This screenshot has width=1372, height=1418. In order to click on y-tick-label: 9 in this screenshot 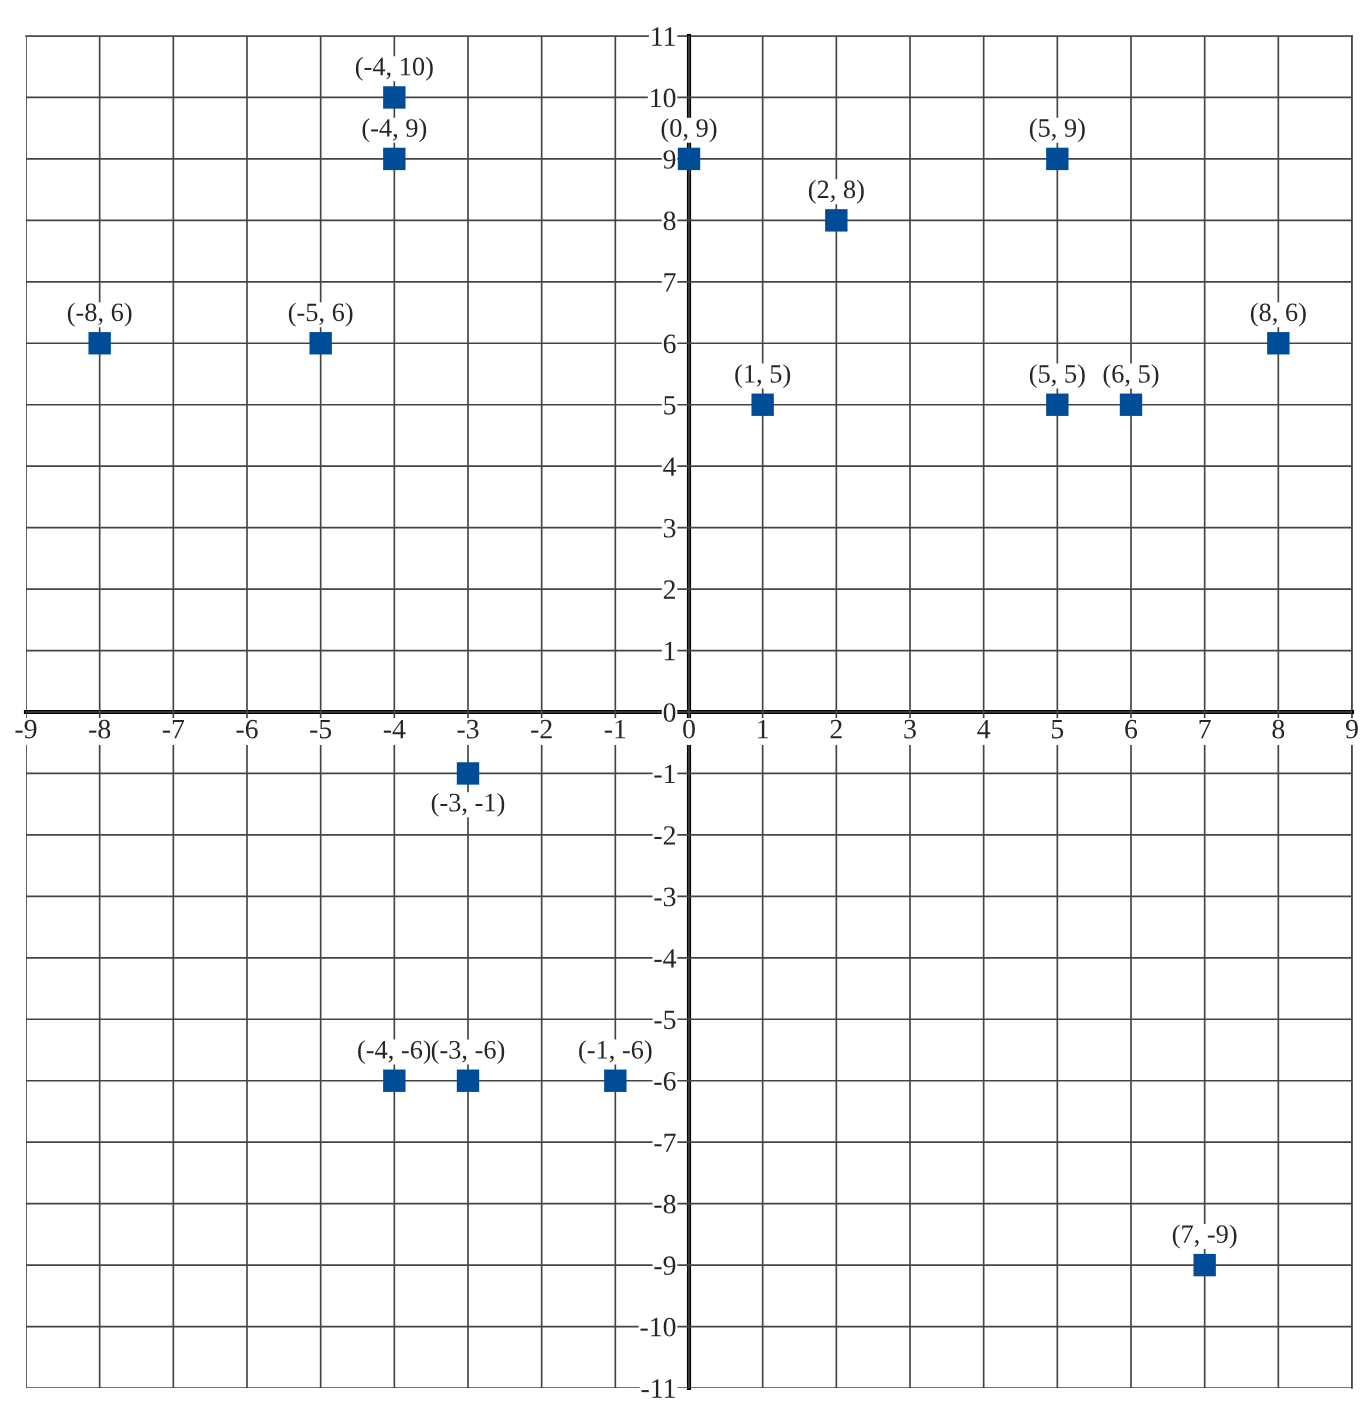, I will do `click(669, 159)`.